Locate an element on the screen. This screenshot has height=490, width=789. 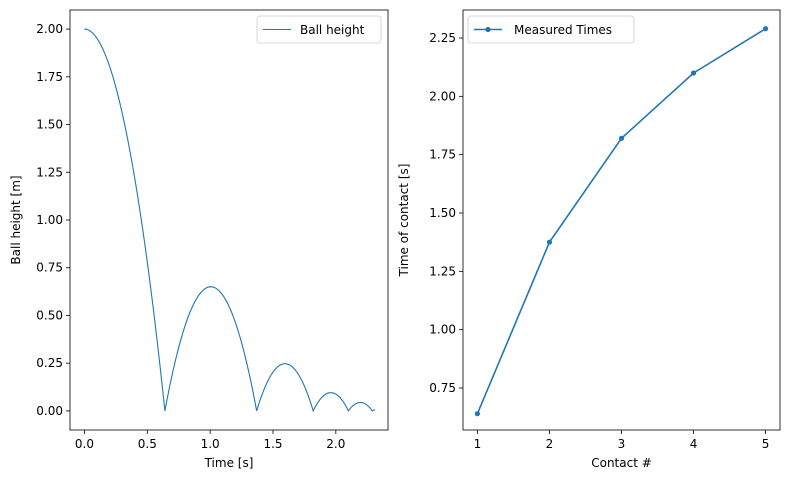
ball-height-y-tick-label: 1.75 is located at coordinates (49, 77).